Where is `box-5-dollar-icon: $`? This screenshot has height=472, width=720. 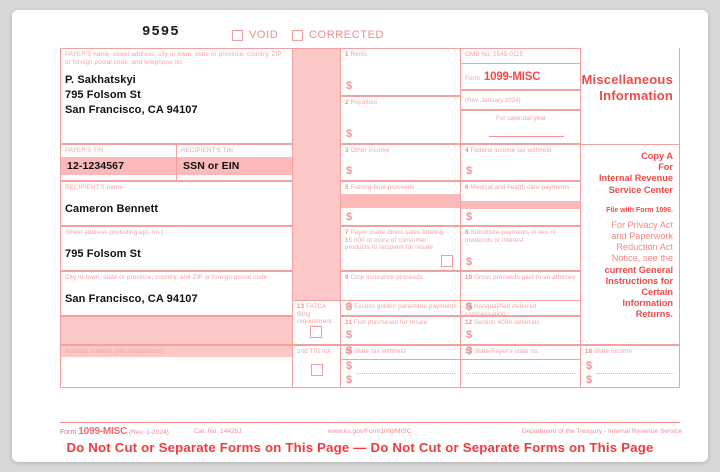 box-5-dollar-icon: $ is located at coordinates (349, 217).